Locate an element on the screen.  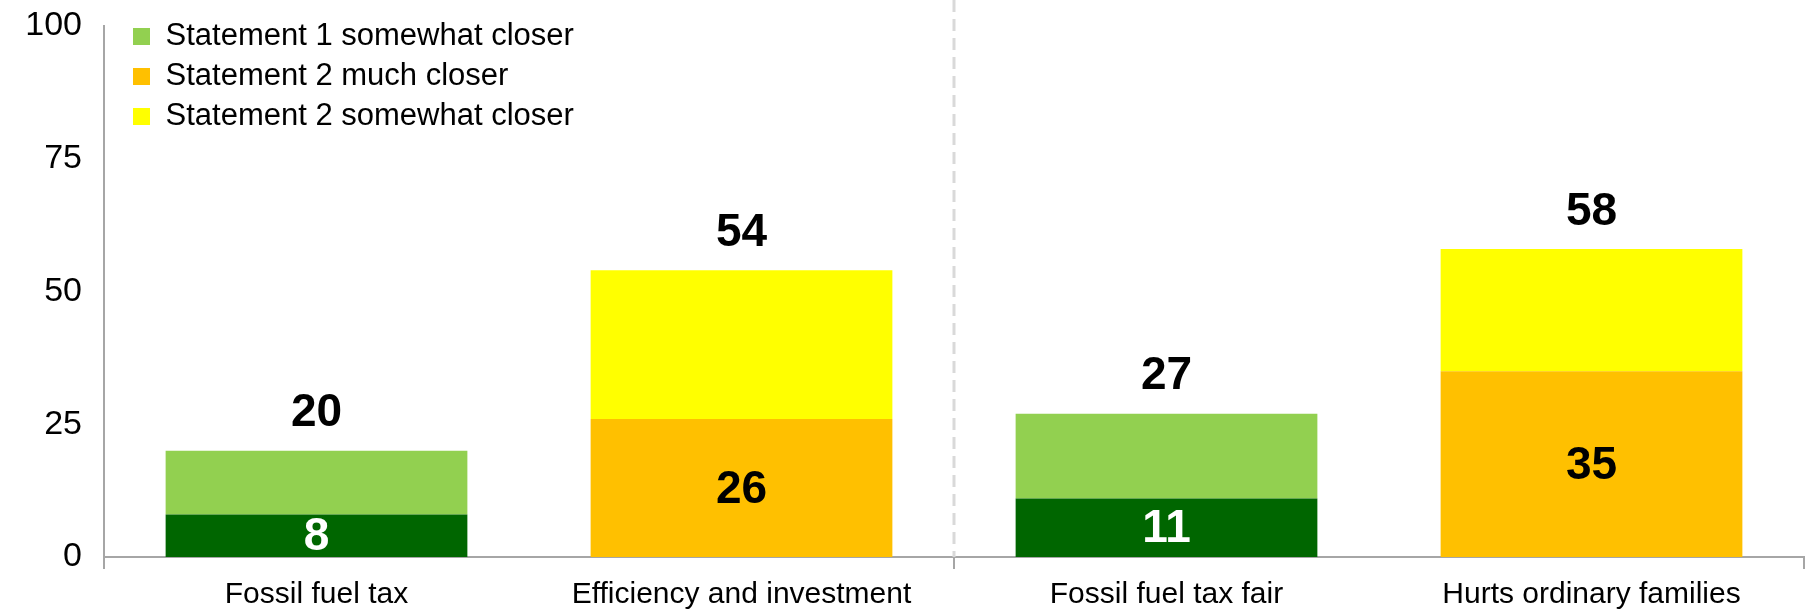
y-tick-label: 75 is located at coordinates (63, 156).